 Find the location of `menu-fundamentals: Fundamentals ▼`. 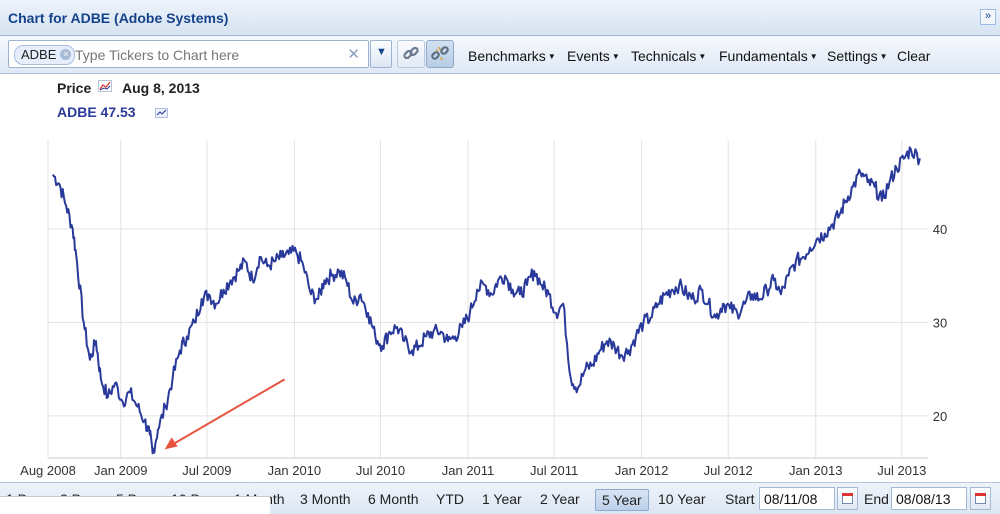

menu-fundamentals: Fundamentals ▼ is located at coordinates (768, 56).